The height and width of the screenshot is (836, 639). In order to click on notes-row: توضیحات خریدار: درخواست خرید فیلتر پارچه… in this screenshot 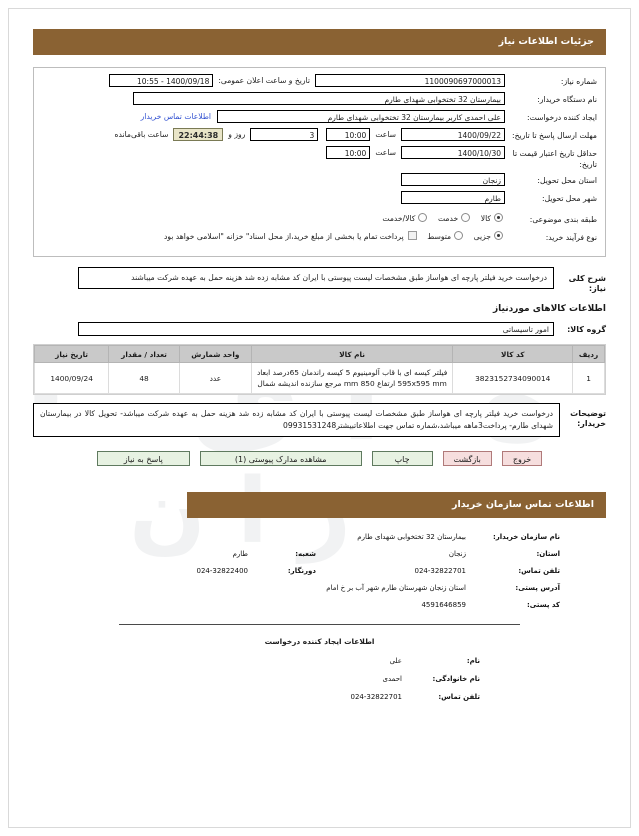, I will do `click(319, 420)`.